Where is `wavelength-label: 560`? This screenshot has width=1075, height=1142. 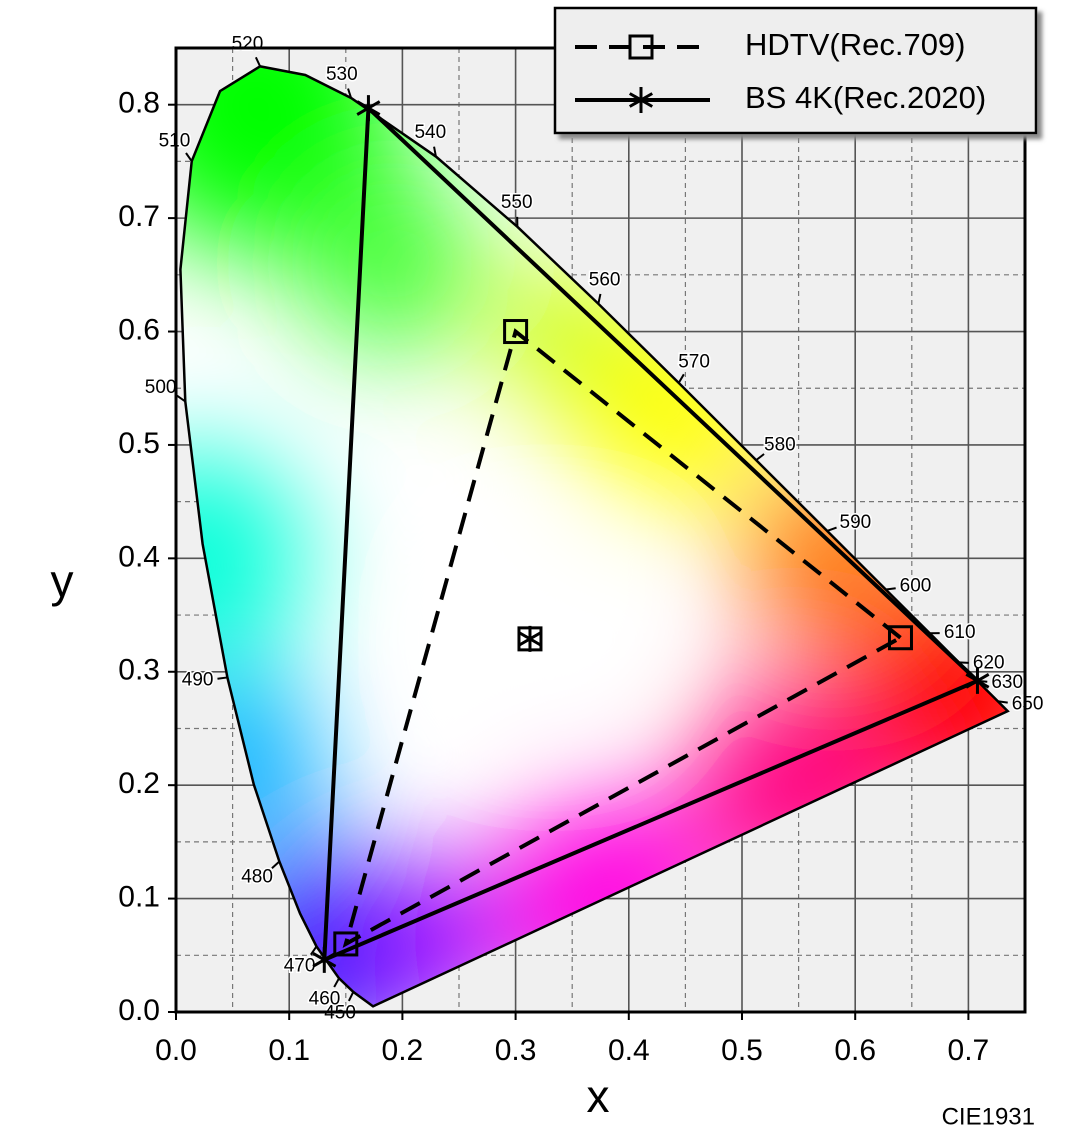
wavelength-label: 560 is located at coordinates (605, 279).